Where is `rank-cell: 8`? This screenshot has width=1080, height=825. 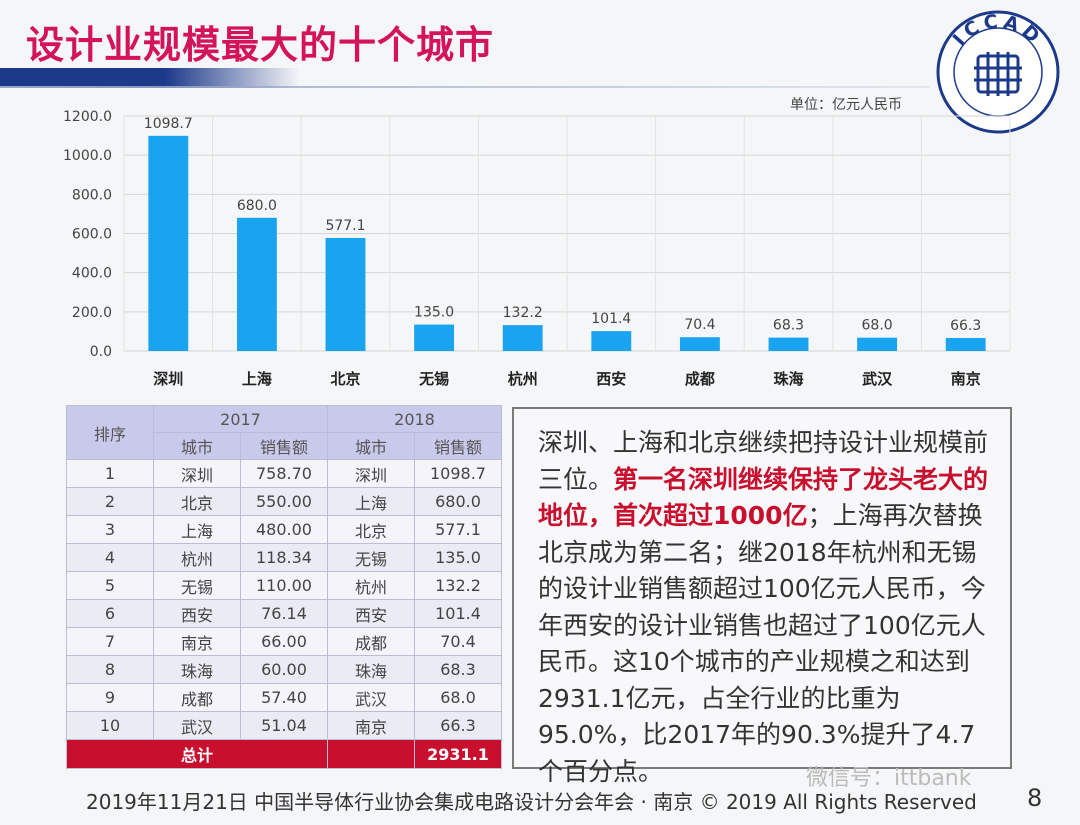 rank-cell: 8 is located at coordinates (110, 669).